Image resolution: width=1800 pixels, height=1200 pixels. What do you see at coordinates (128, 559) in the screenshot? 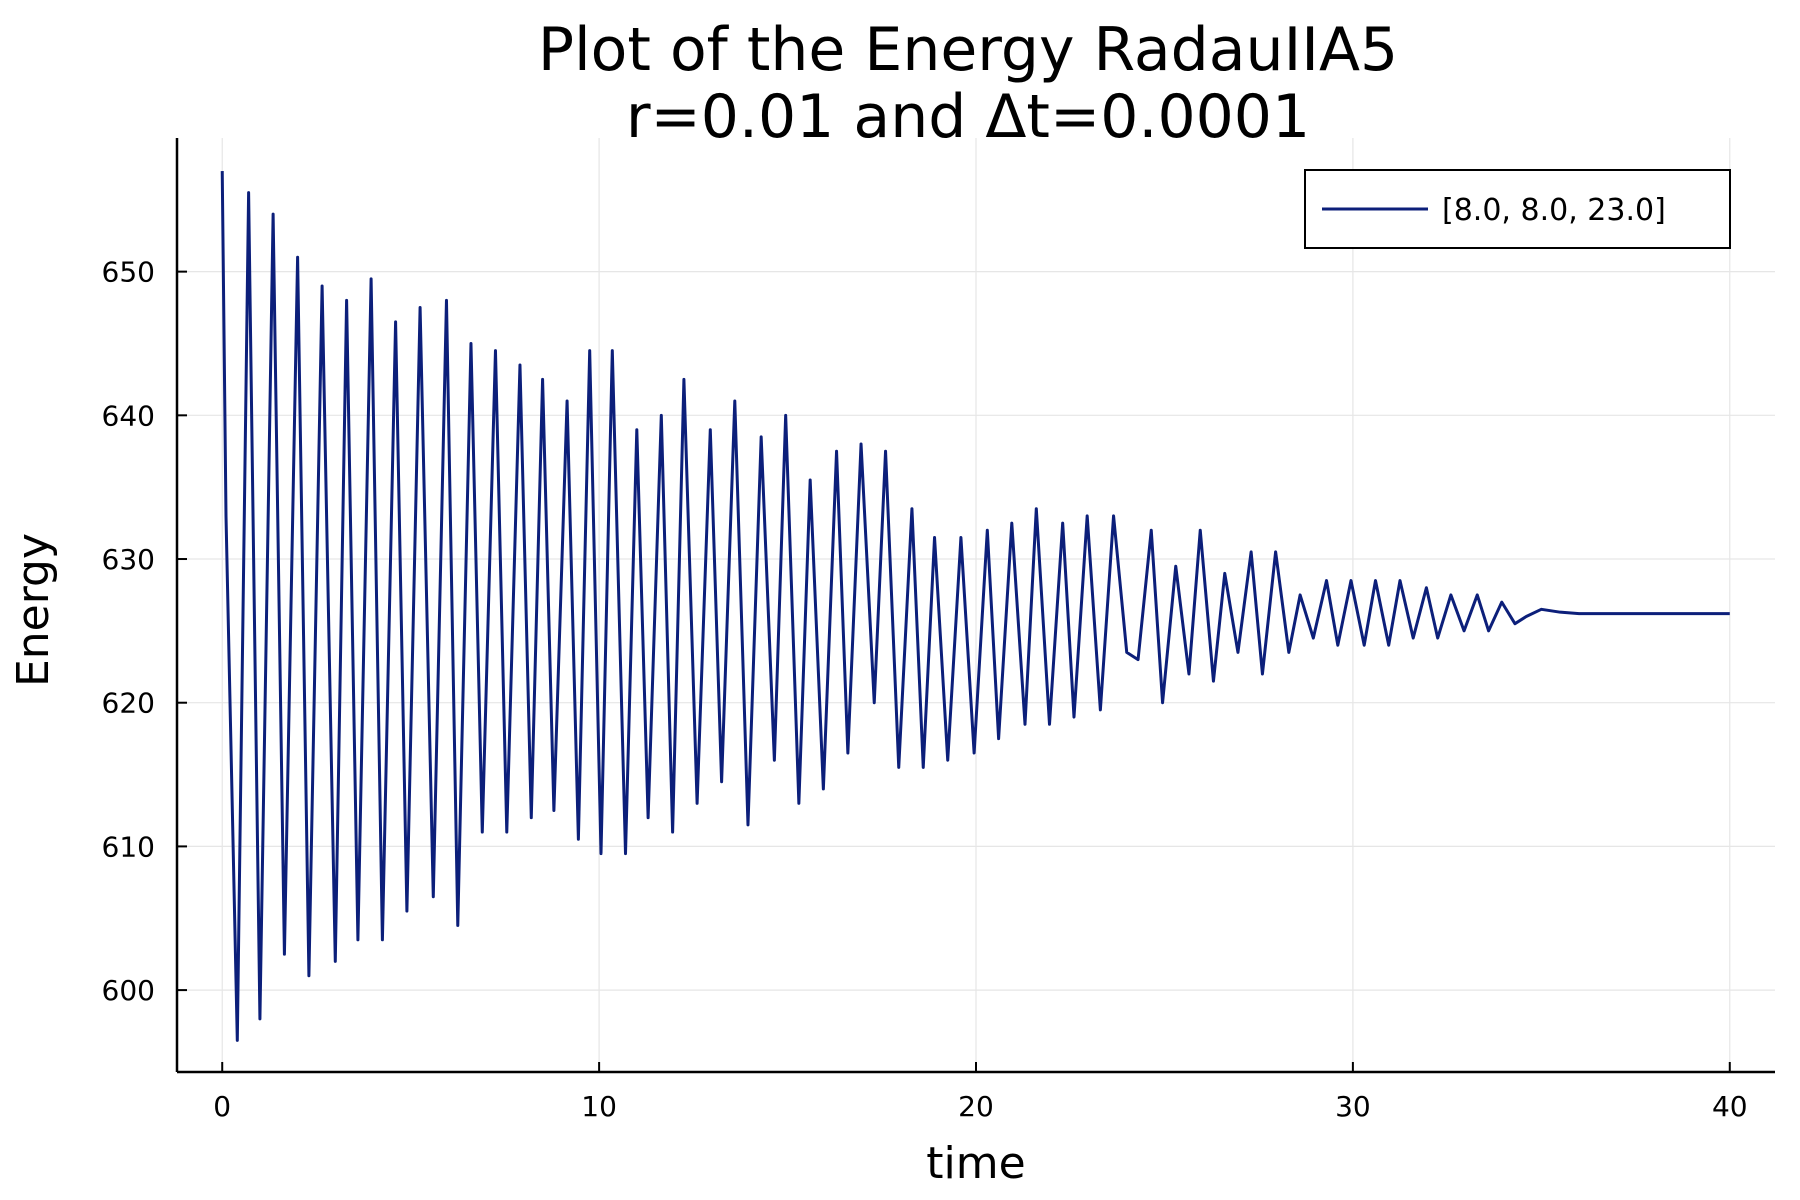
I see `y-tick-label: 630` at bounding box center [128, 559].